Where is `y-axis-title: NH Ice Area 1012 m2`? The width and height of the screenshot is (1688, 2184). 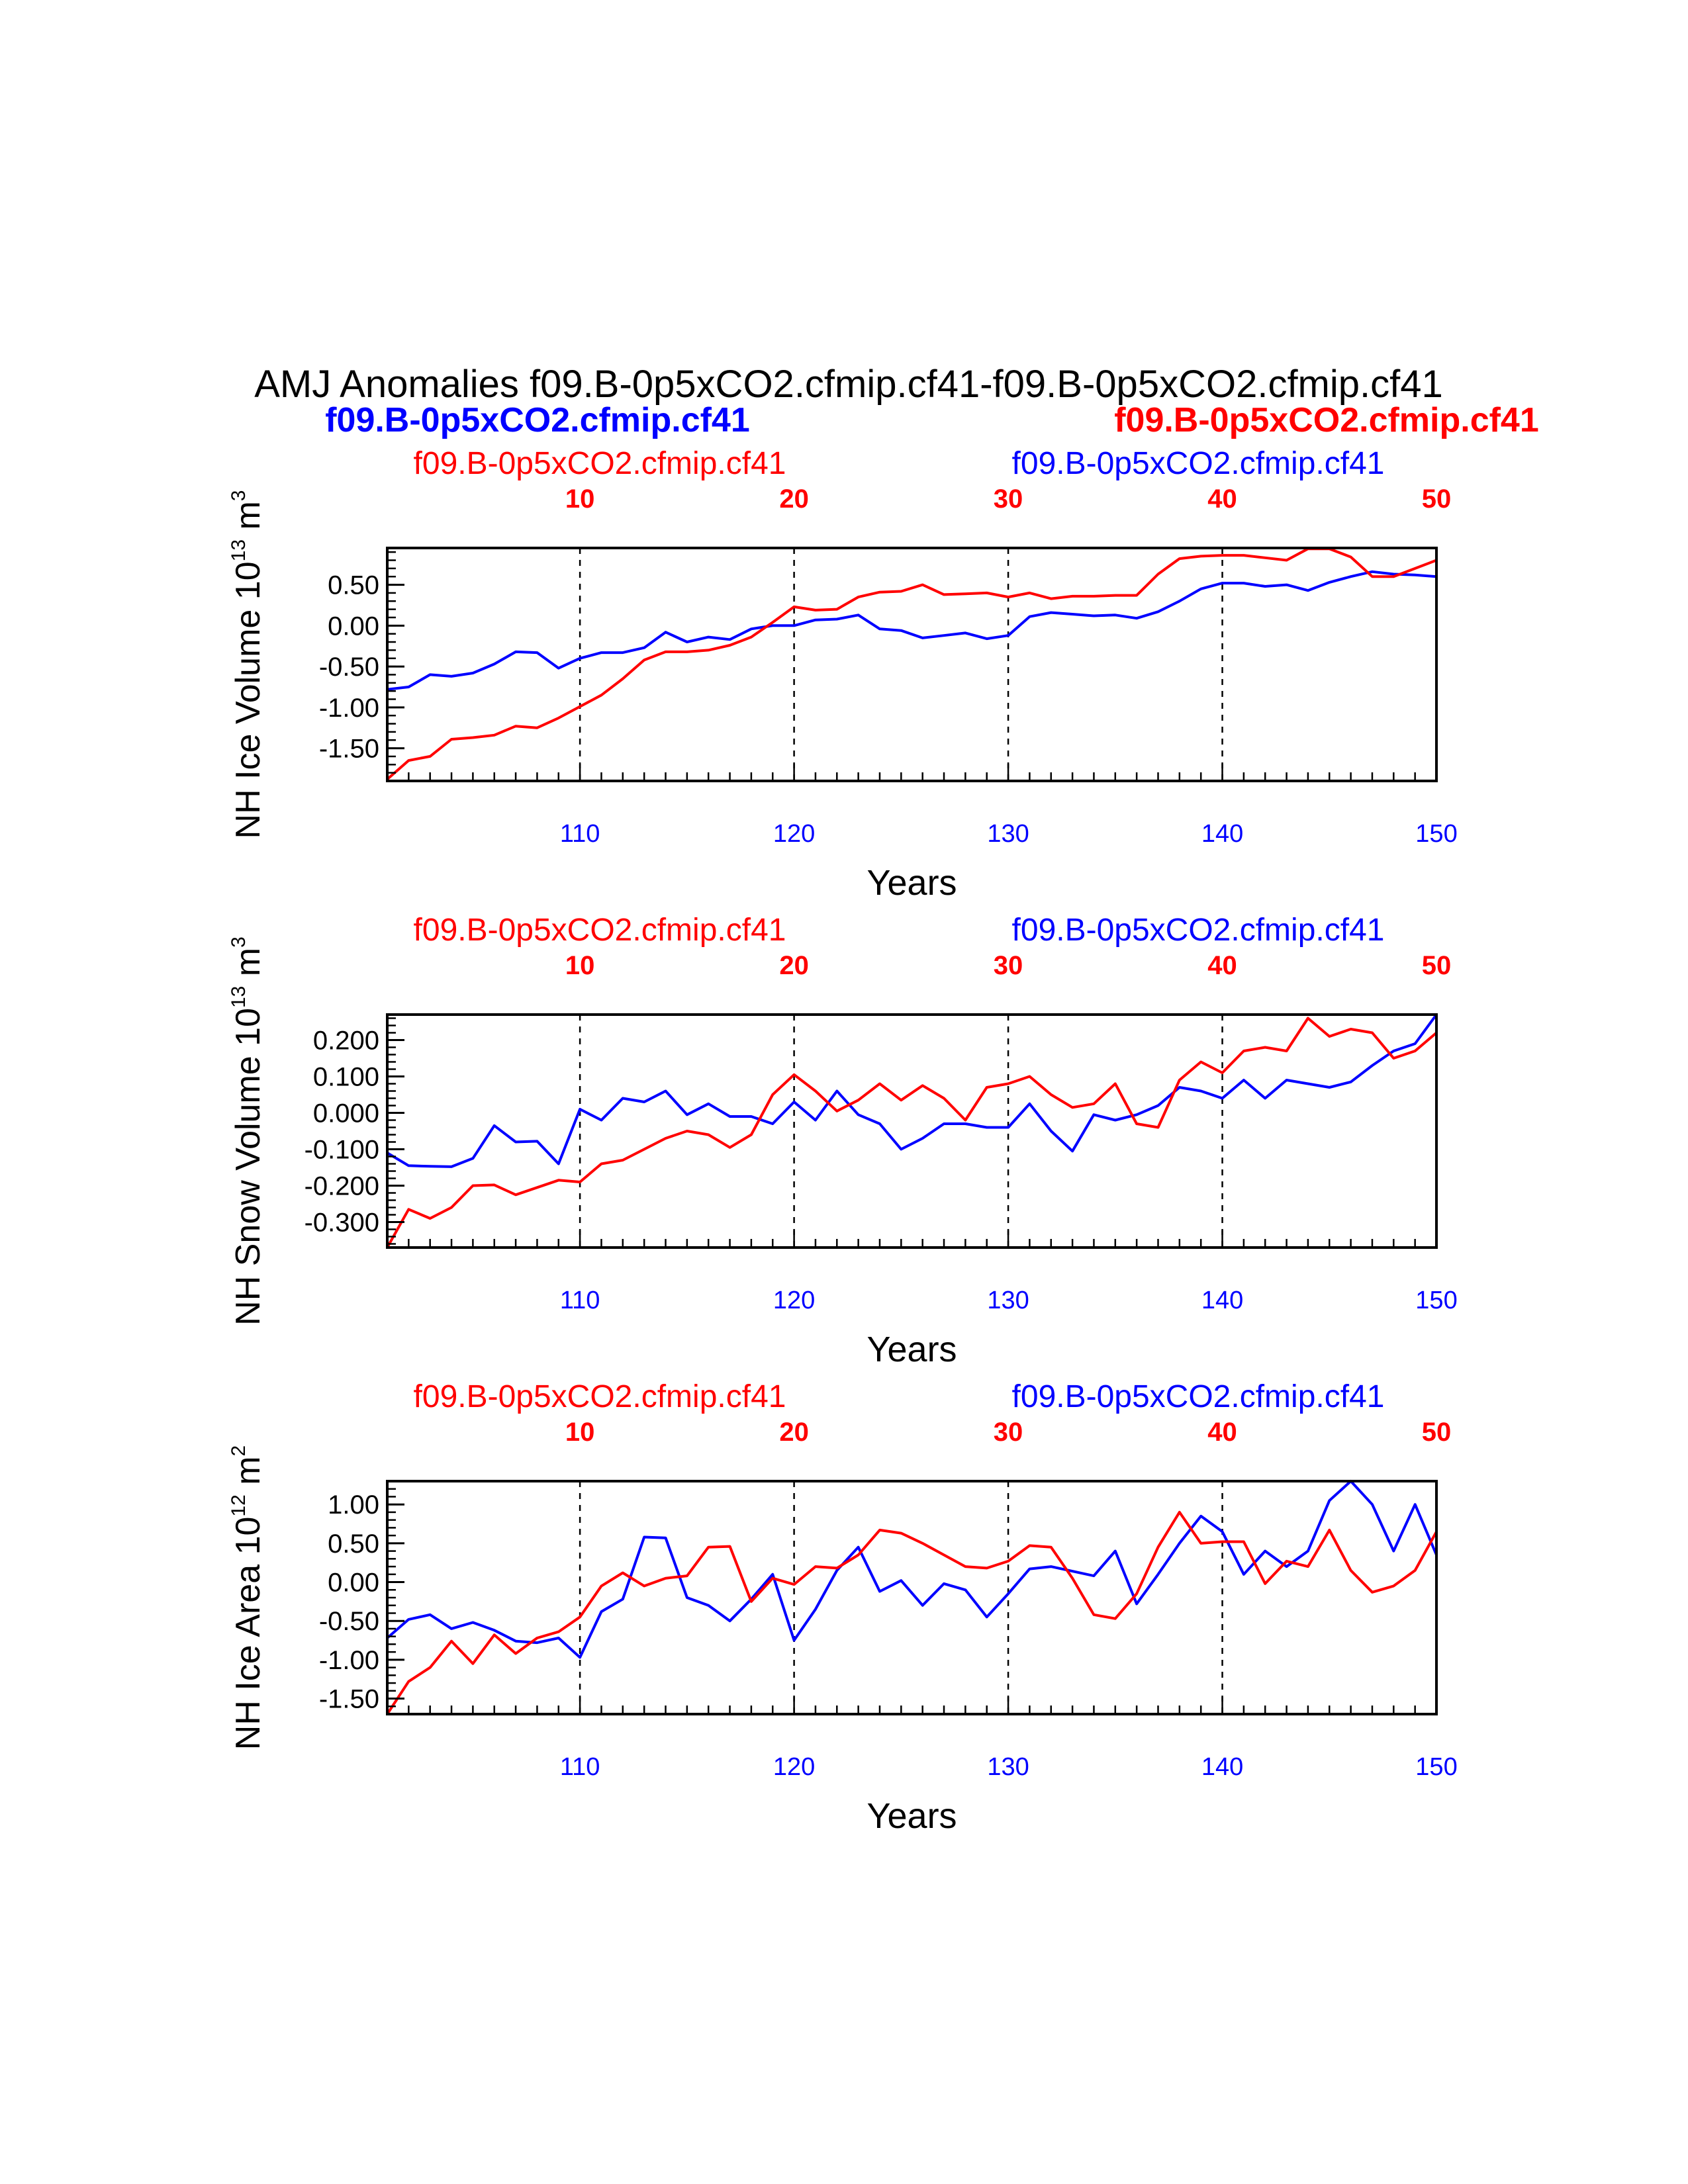
y-axis-title: NH Ice Area 1012 m2 is located at coordinates (247, 1598).